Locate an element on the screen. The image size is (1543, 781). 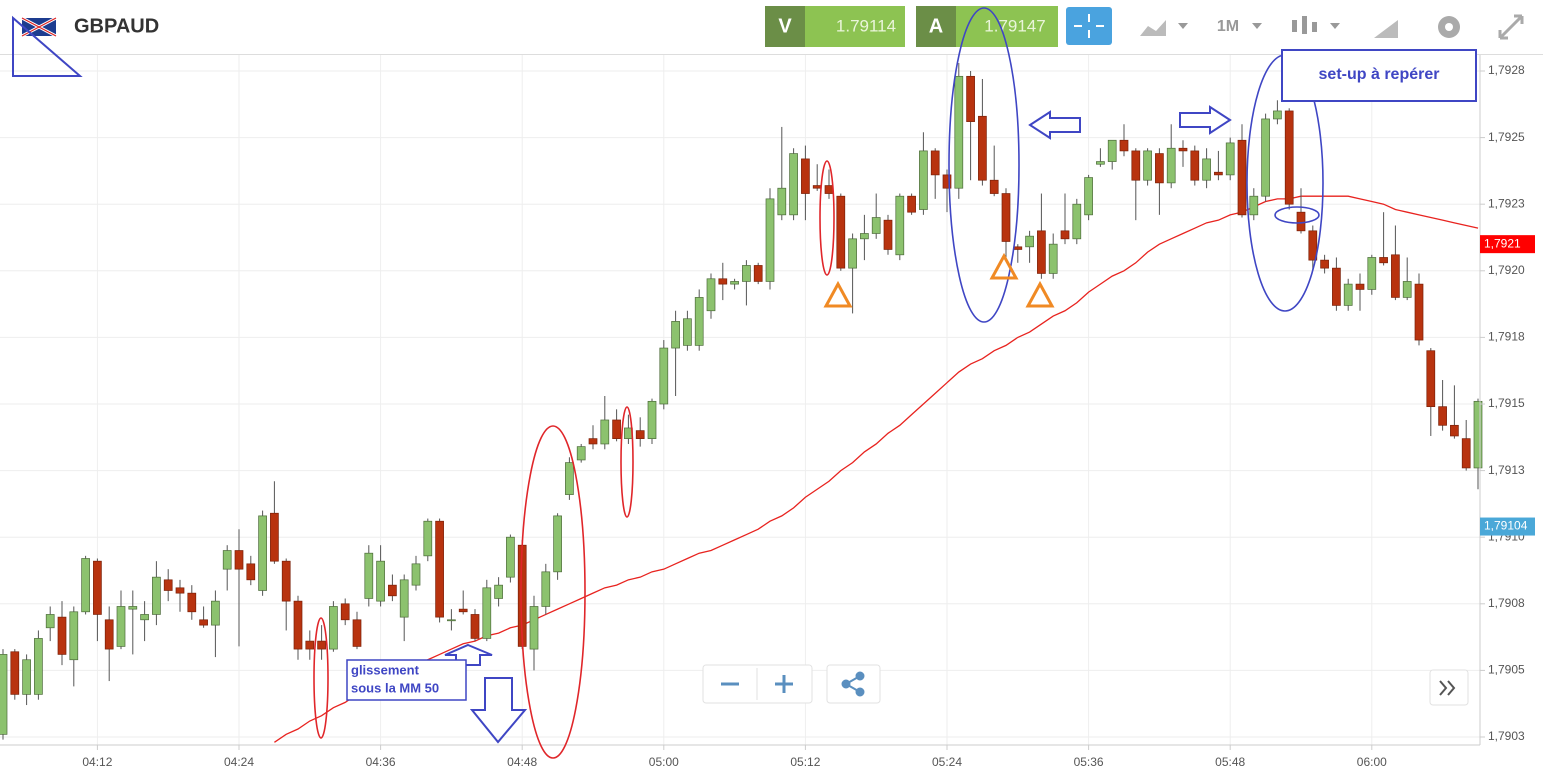
ask-button is located at coordinates (936, 26).